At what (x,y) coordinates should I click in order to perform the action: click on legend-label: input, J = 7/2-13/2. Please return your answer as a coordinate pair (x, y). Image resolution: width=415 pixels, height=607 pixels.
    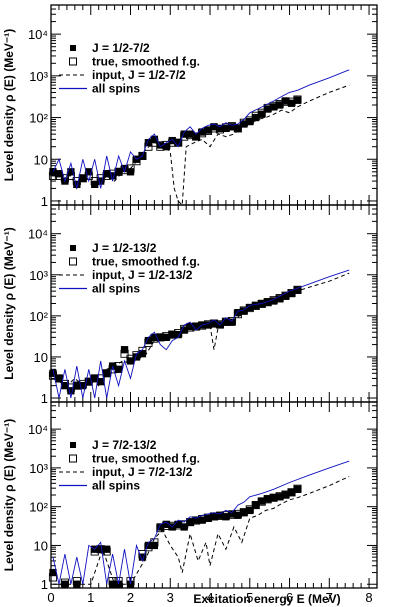
    Looking at the image, I should click on (142, 472).